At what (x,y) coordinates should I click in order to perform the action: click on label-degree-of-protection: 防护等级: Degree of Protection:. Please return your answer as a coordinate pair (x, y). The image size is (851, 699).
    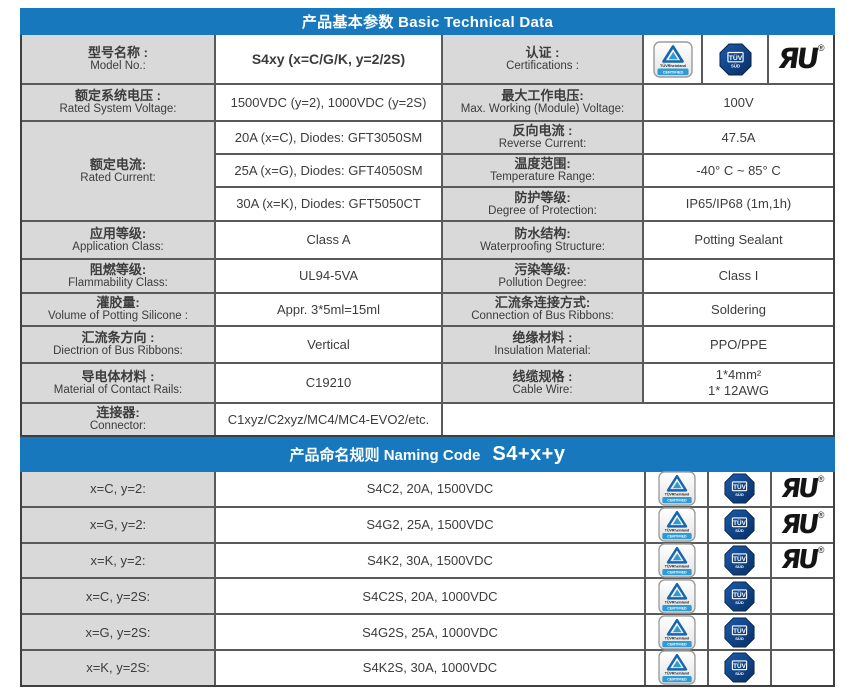
    Looking at the image, I should click on (542, 204).